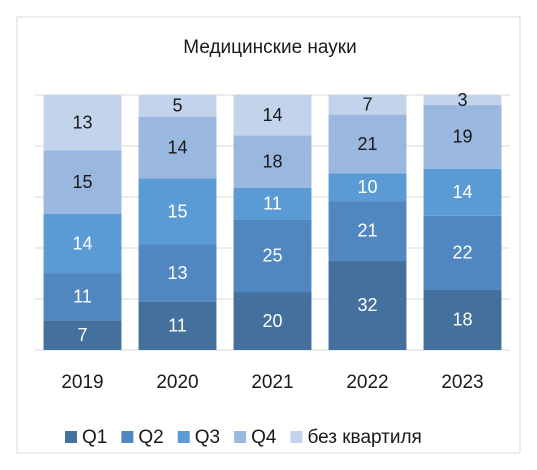 This screenshot has width=537, height=470. What do you see at coordinates (272, 382) in the screenshot?
I see `x-tick-label: 2021` at bounding box center [272, 382].